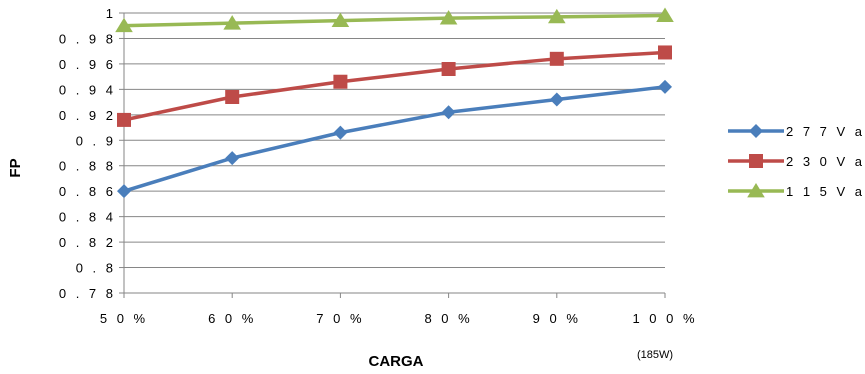  What do you see at coordinates (87, 166) in the screenshot?
I see `y-tick-label: 0 . 8 8` at bounding box center [87, 166].